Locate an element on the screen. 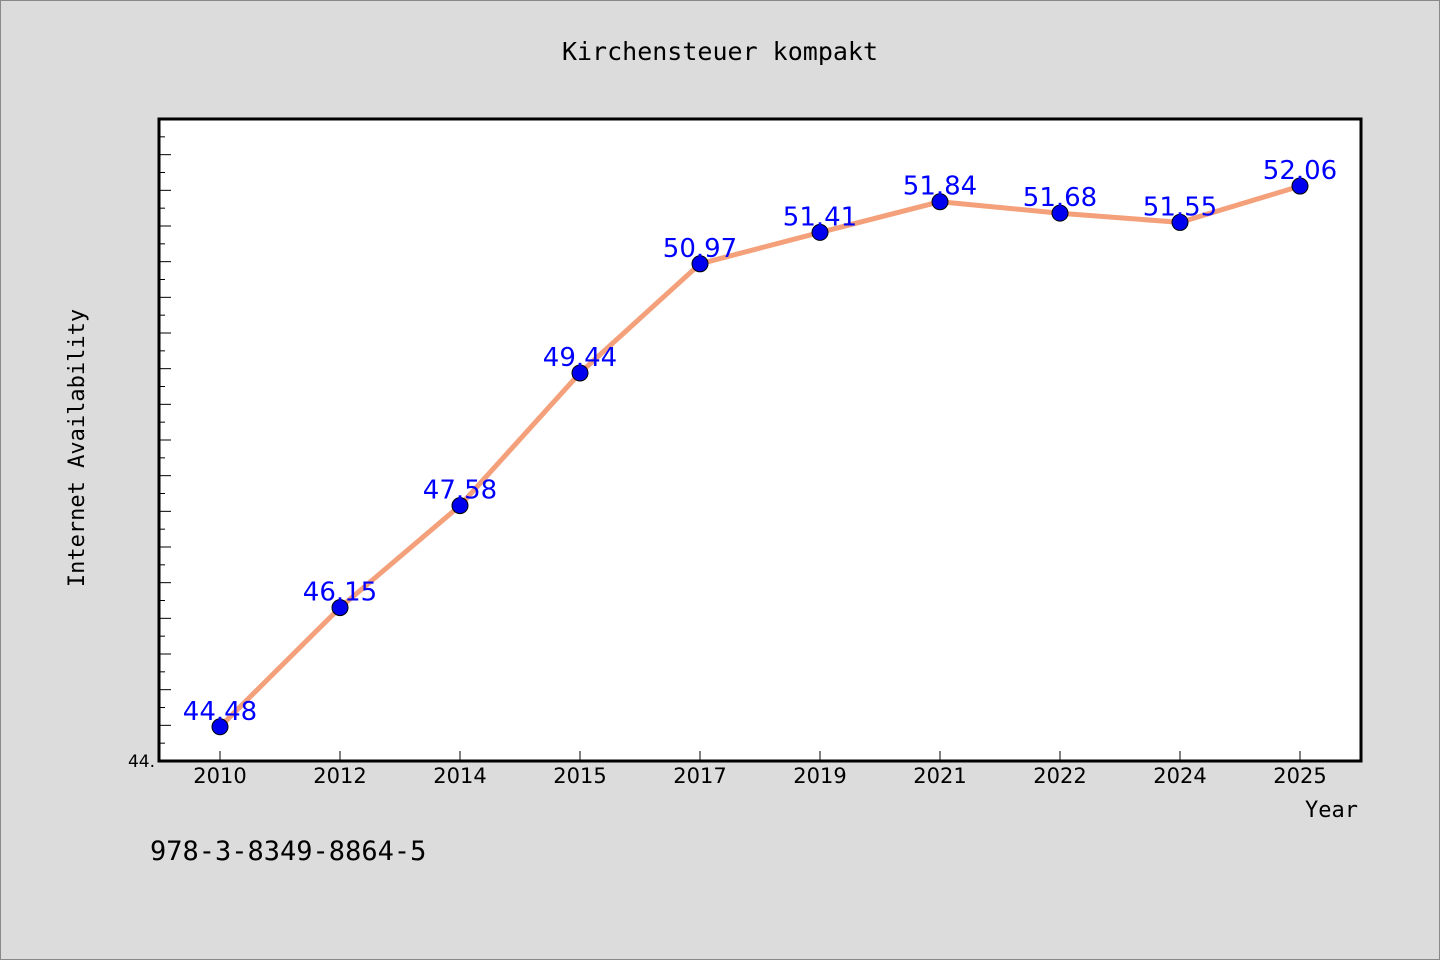  x-tick-label: 2017 is located at coordinates (699, 776).